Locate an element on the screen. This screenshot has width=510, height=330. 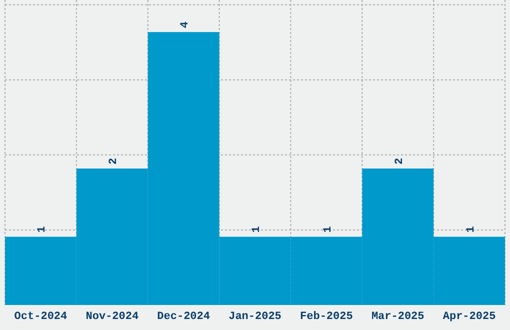
data-label: 4 is located at coordinates (186, 24).